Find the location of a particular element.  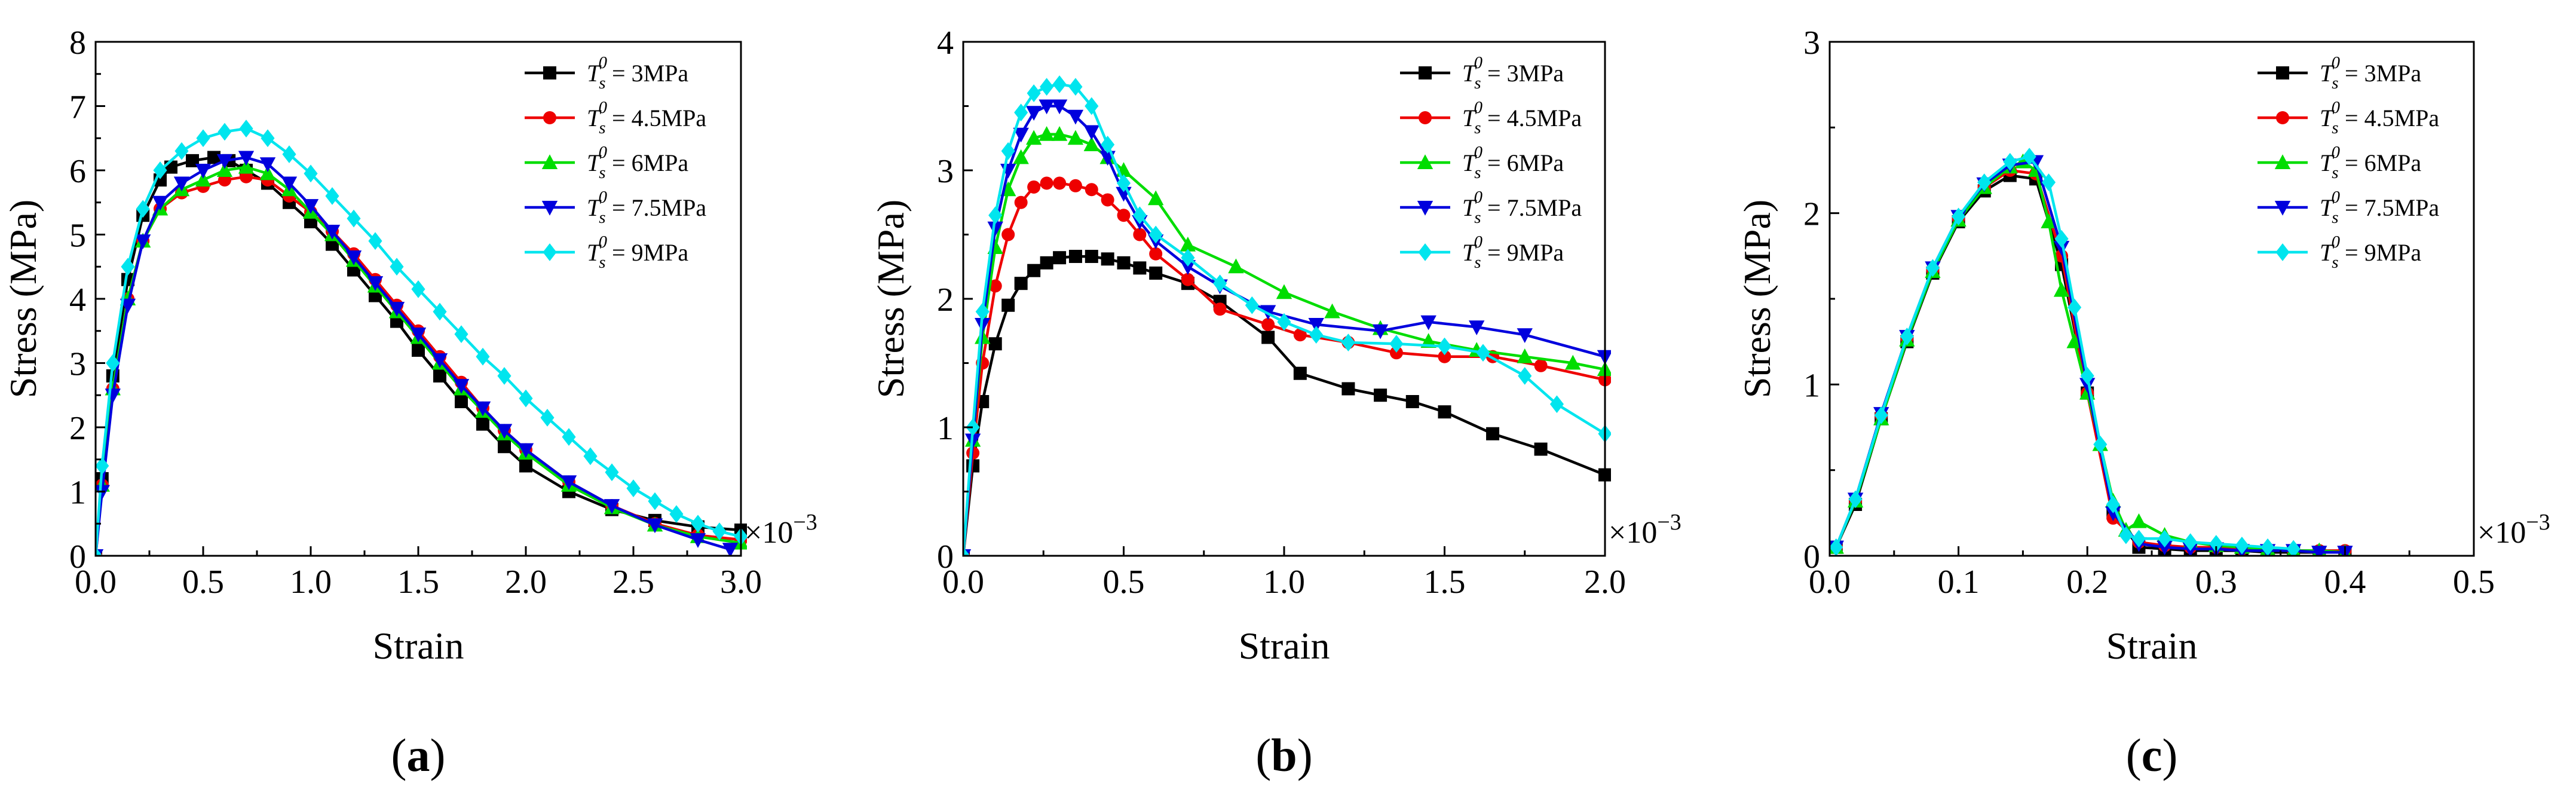

legend-label: Ts0 = 7.5MPa is located at coordinates (646, 208).